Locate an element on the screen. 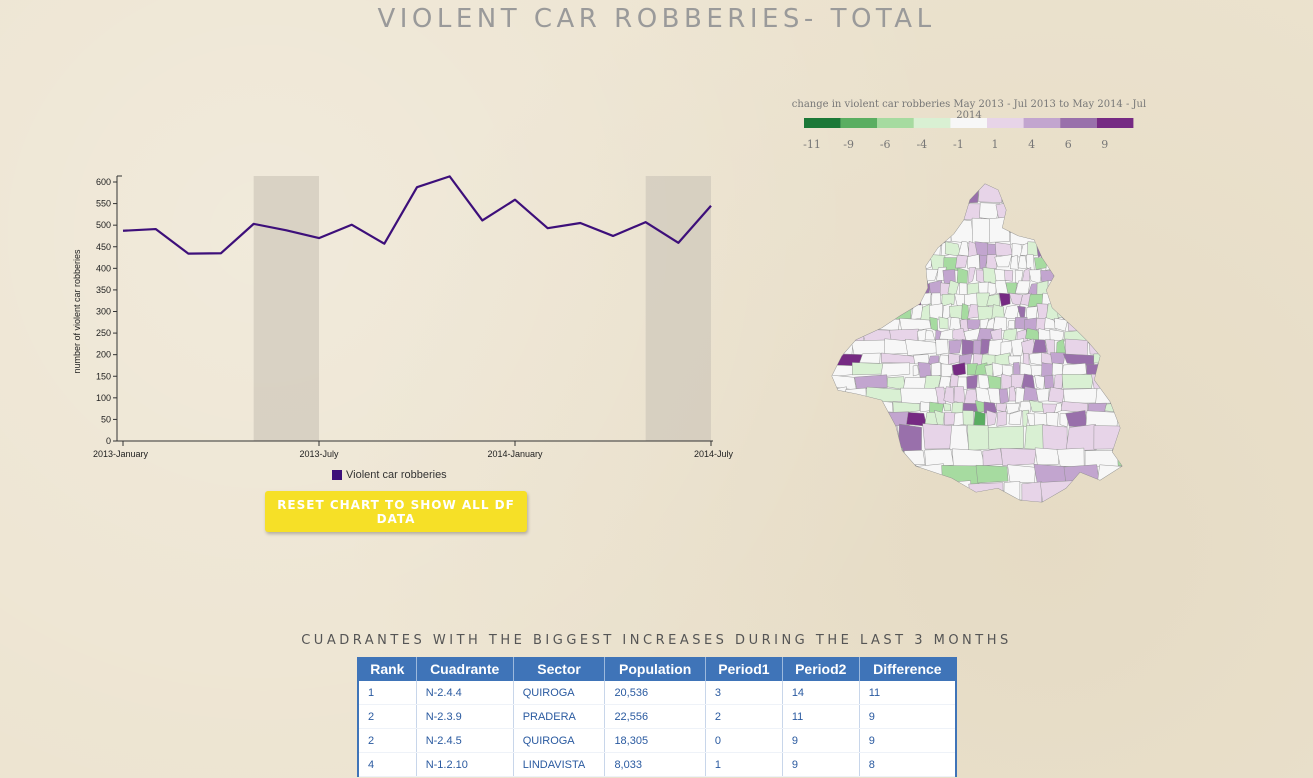  reset-chart-button: RESET CHART TO SHOW ALL DF DATA is located at coordinates (396, 511).